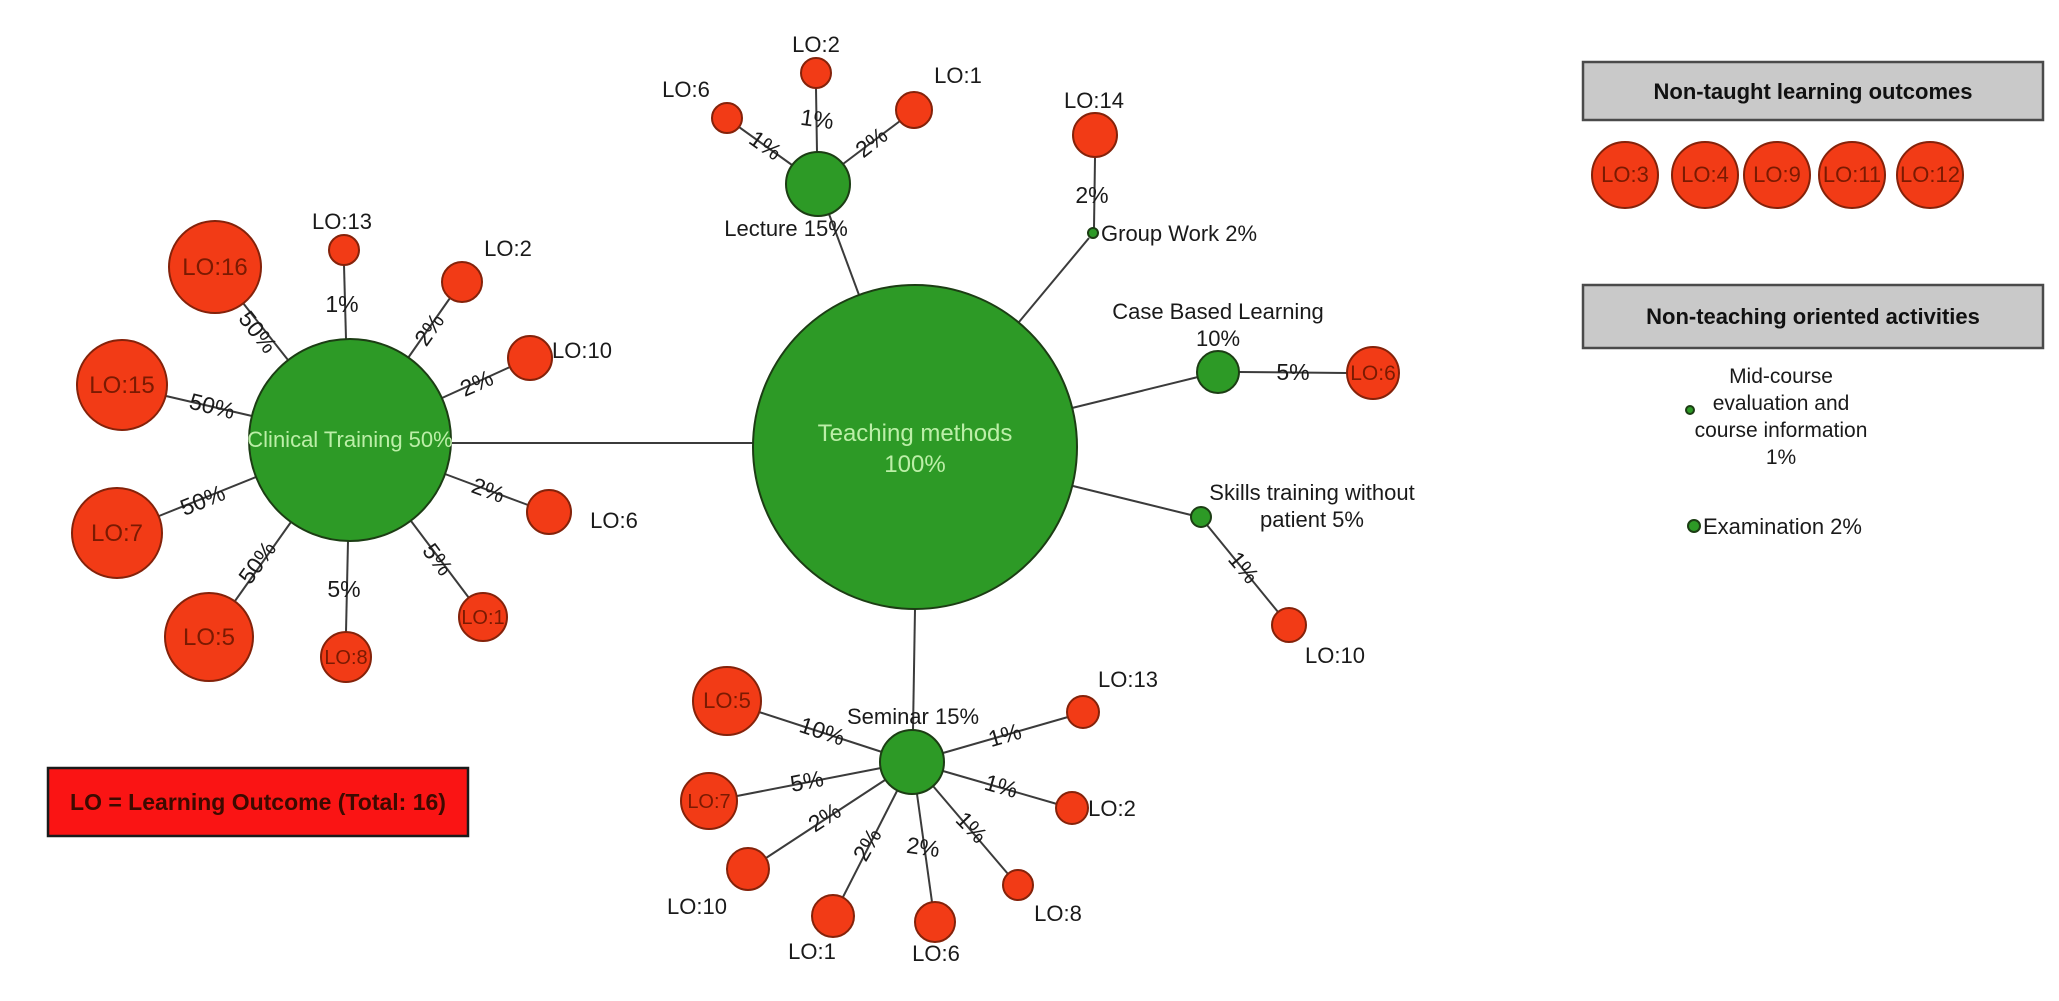 This screenshot has width=2059, height=1001. Describe the element at coordinates (1781, 457) in the screenshot. I see `mid-course-line-4: 1%` at that location.